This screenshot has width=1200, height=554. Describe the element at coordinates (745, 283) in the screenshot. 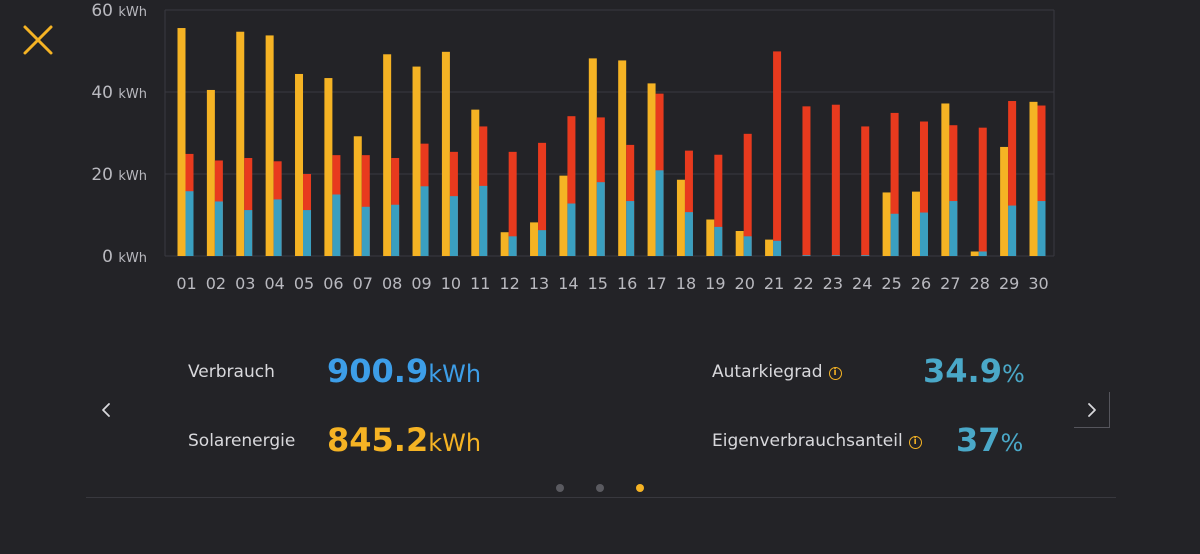

I see `x-tick-label: 20` at that location.